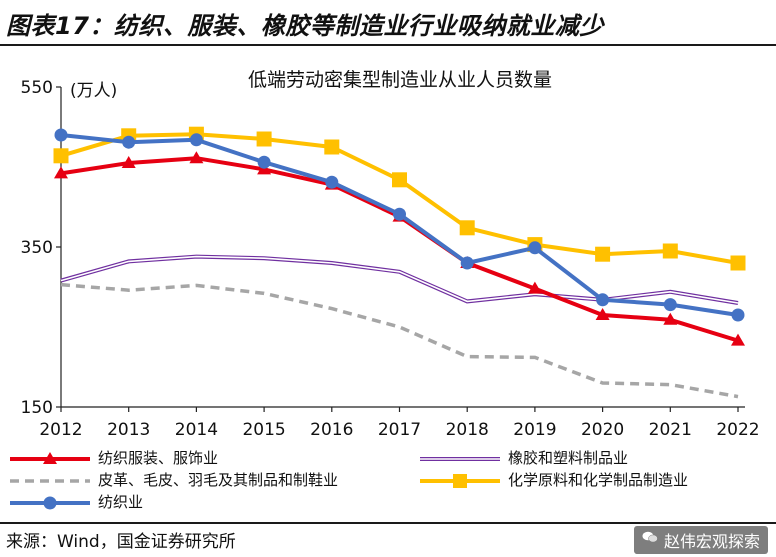 The width and height of the screenshot is (776, 557). Describe the element at coordinates (218, 480) in the screenshot. I see `legend-label: 皮革、毛皮、羽毛及其制品和制鞋业` at that location.